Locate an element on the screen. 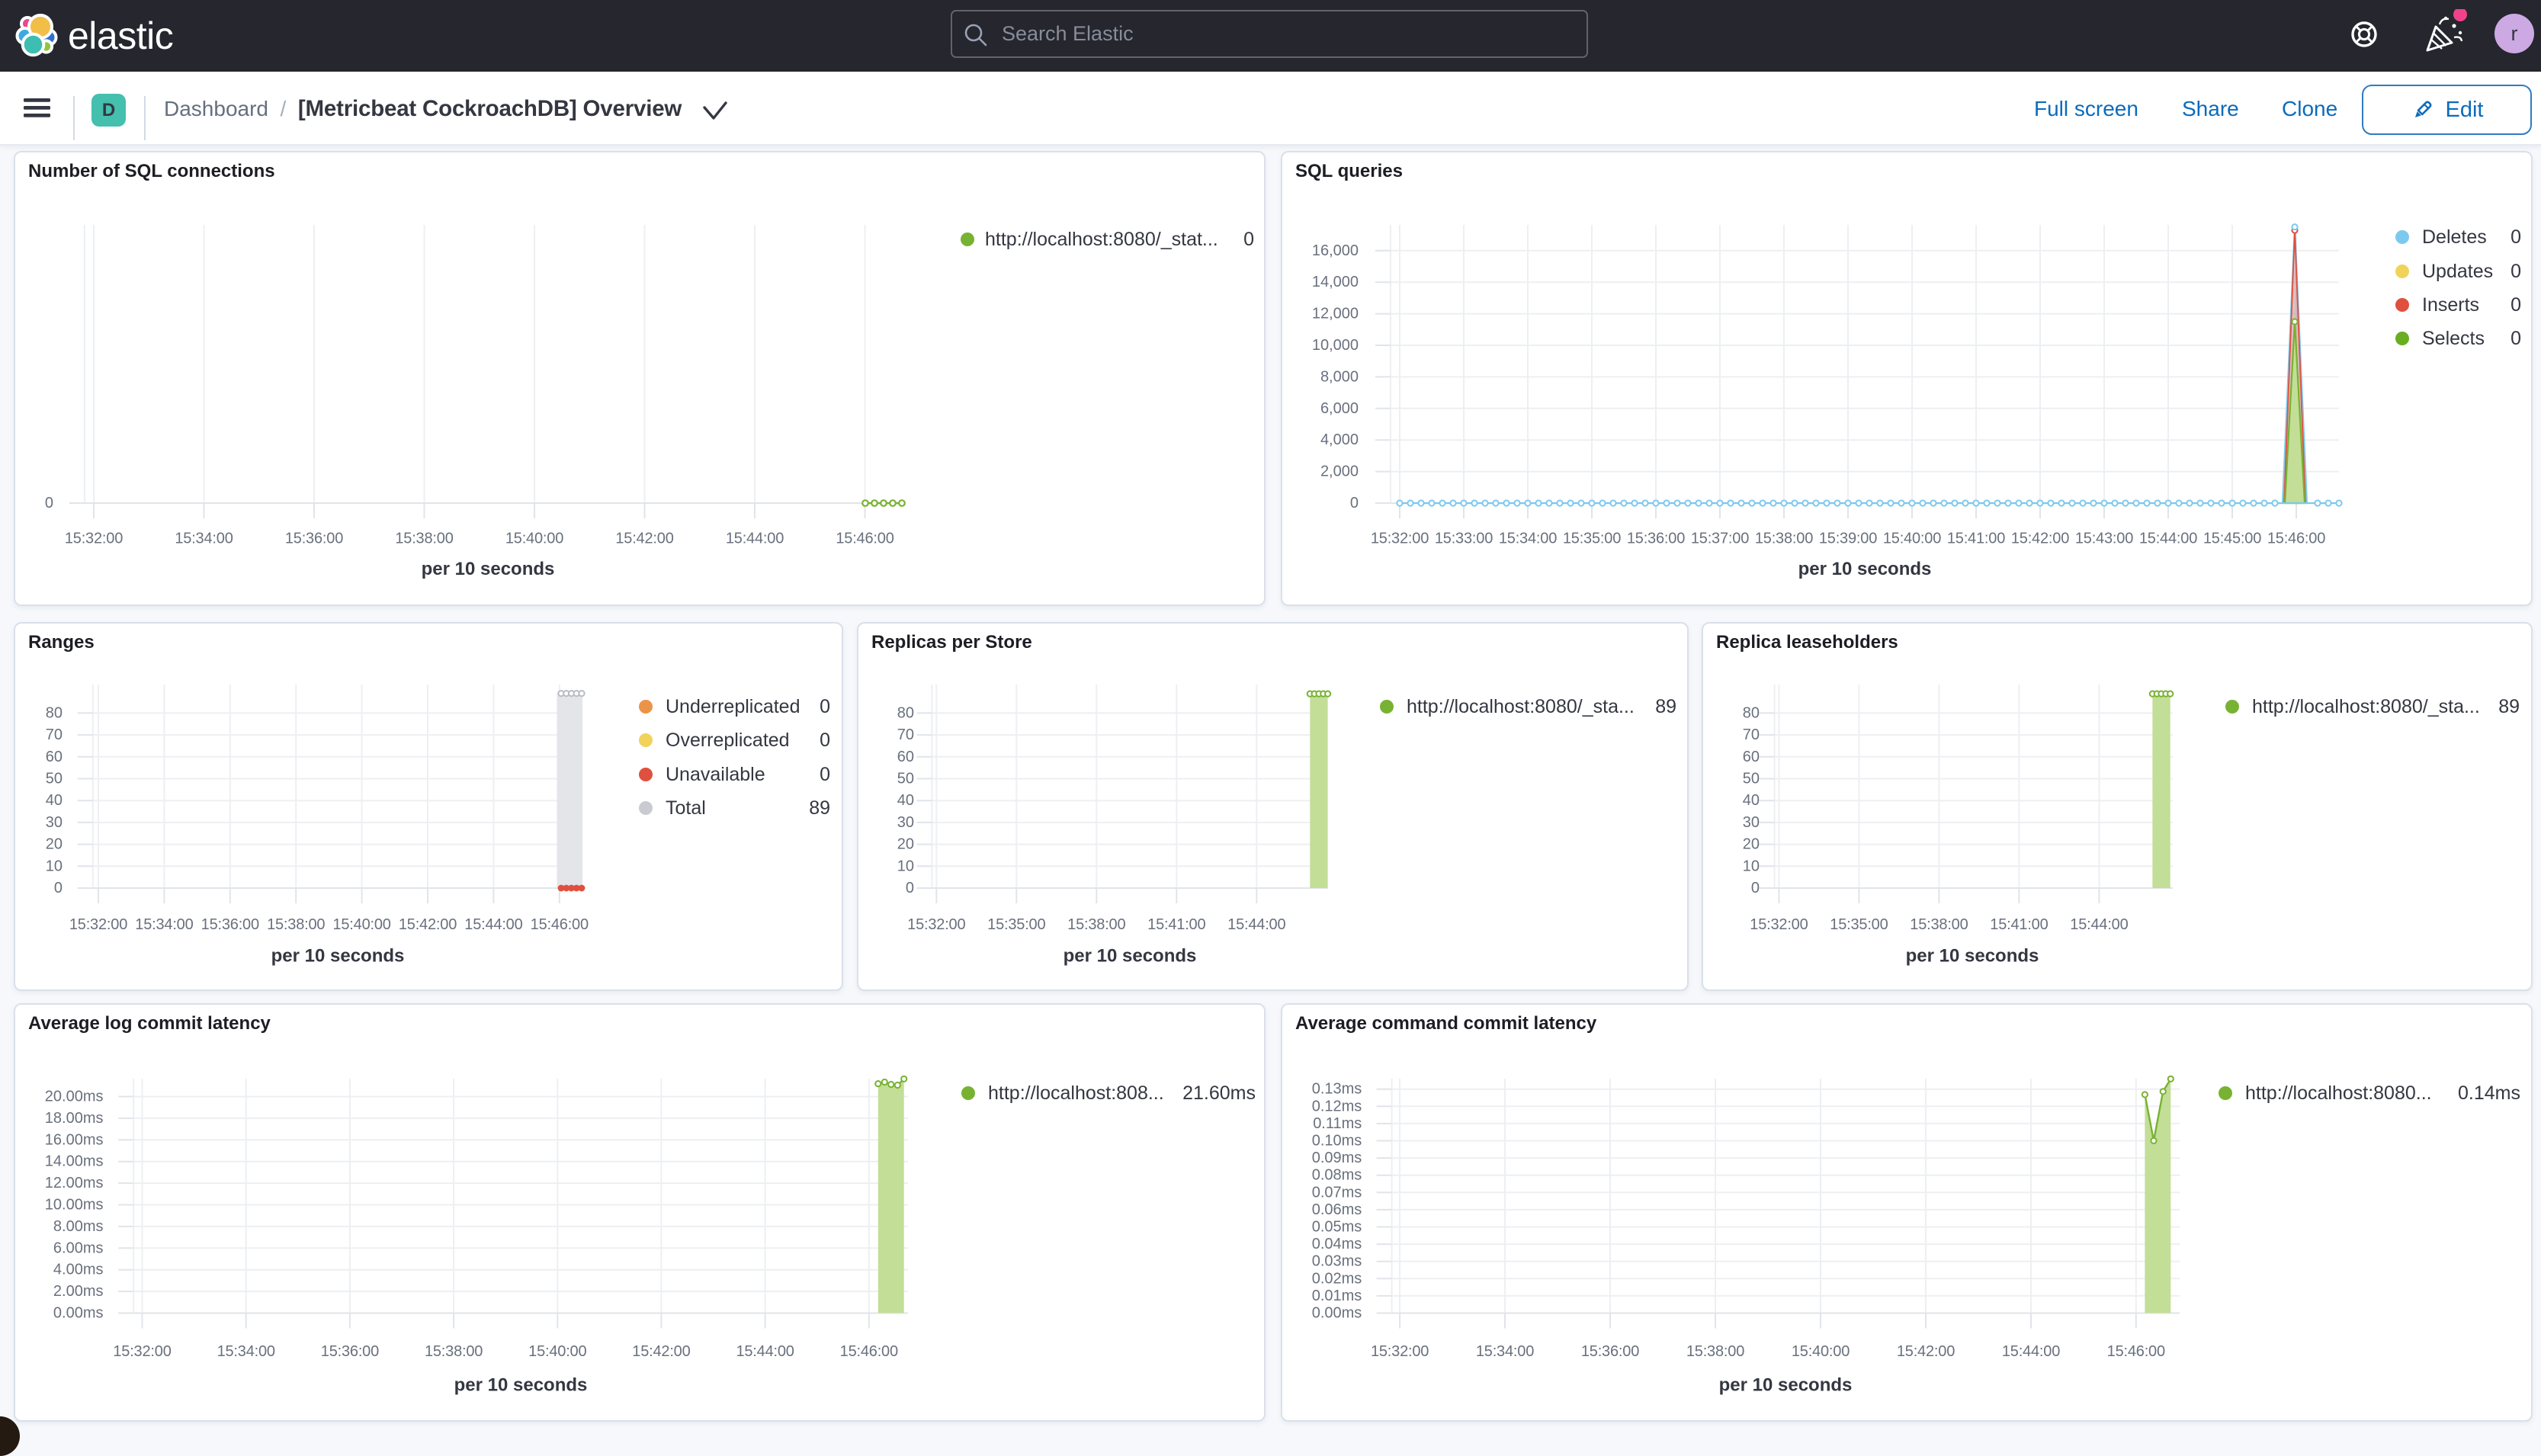 The height and width of the screenshot is (1456, 2541). svg-text: 6.00ms is located at coordinates (79, 1248).